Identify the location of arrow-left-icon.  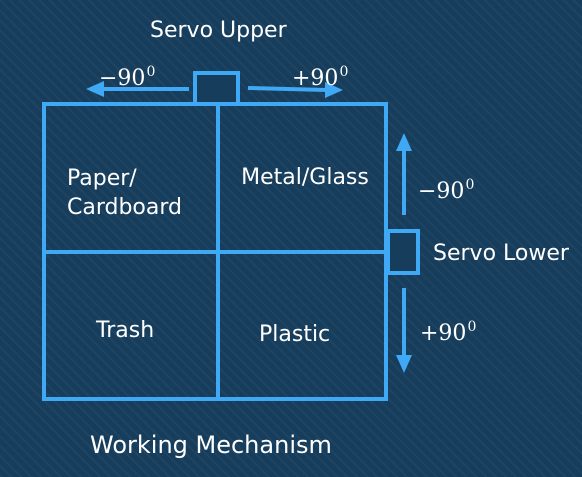
(95, 89).